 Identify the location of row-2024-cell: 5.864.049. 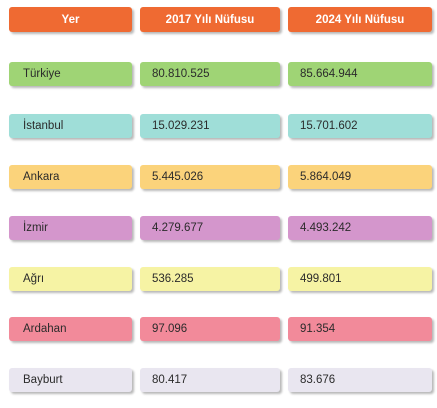
(360, 177).